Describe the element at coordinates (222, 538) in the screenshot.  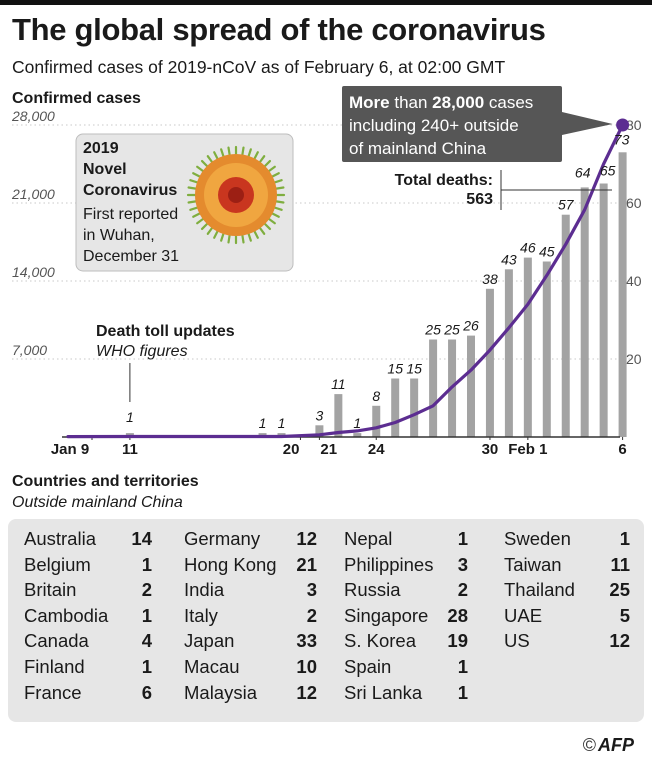
I see `country-name: Germany` at that location.